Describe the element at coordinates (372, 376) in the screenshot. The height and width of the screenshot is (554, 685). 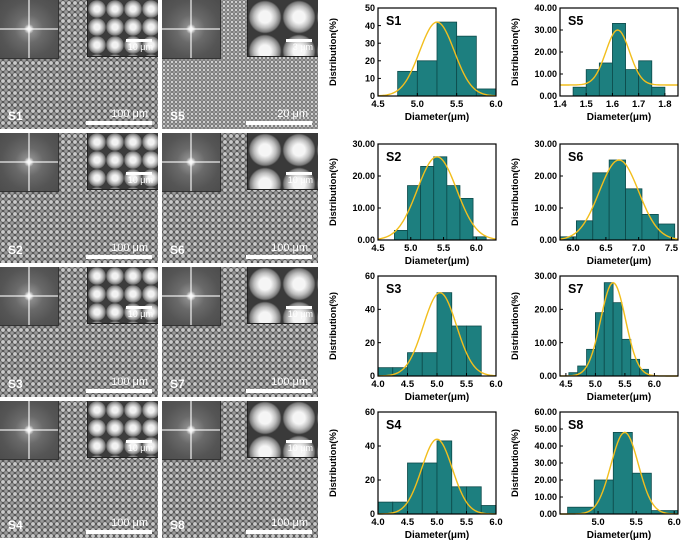
I see `y-tick-label: 0` at that location.